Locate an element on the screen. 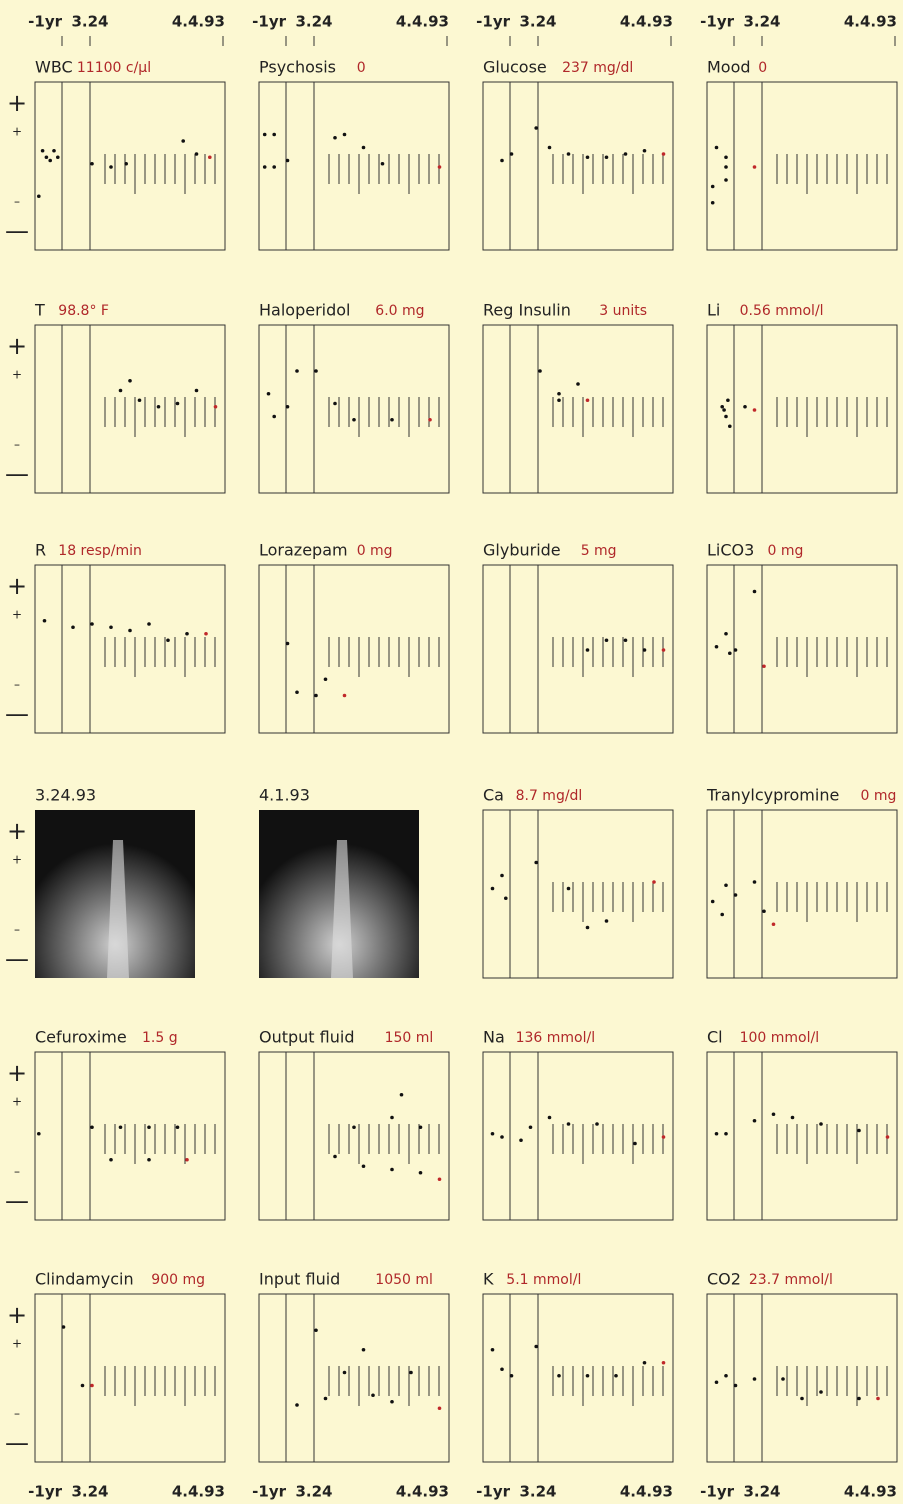 The image size is (903, 1504). panel-reading: 900 mg is located at coordinates (178, 1280).